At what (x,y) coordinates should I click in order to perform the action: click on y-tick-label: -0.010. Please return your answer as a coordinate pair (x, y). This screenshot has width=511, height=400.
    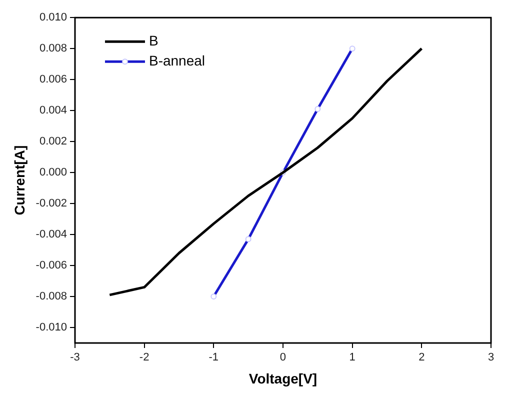
    Looking at the image, I should click on (51, 328).